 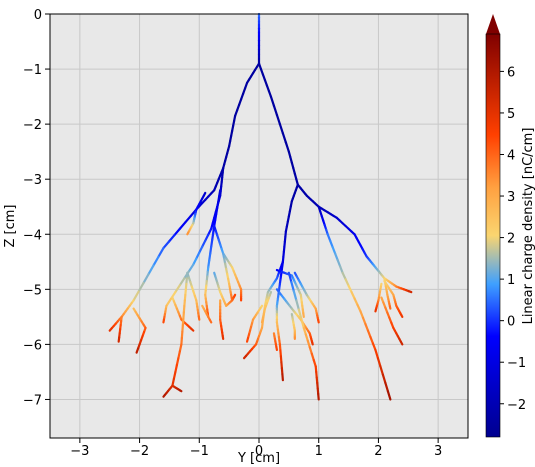 I want to click on colorbar-title: Linear charge density [nC/cm], so click(x=528, y=226).